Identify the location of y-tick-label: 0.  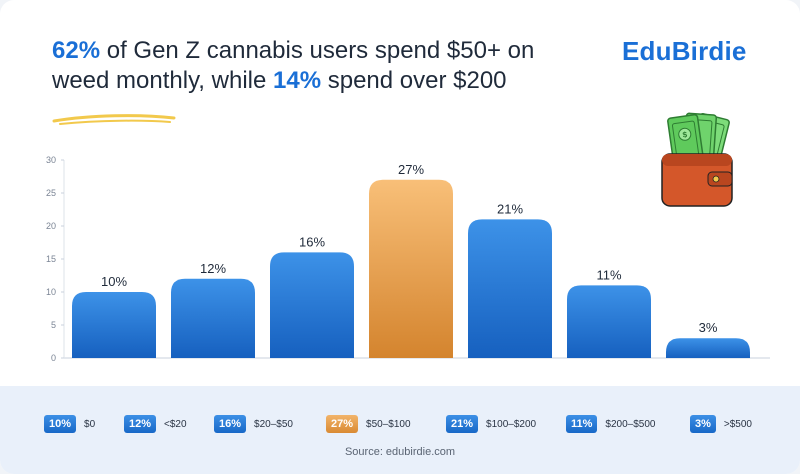
(53, 358).